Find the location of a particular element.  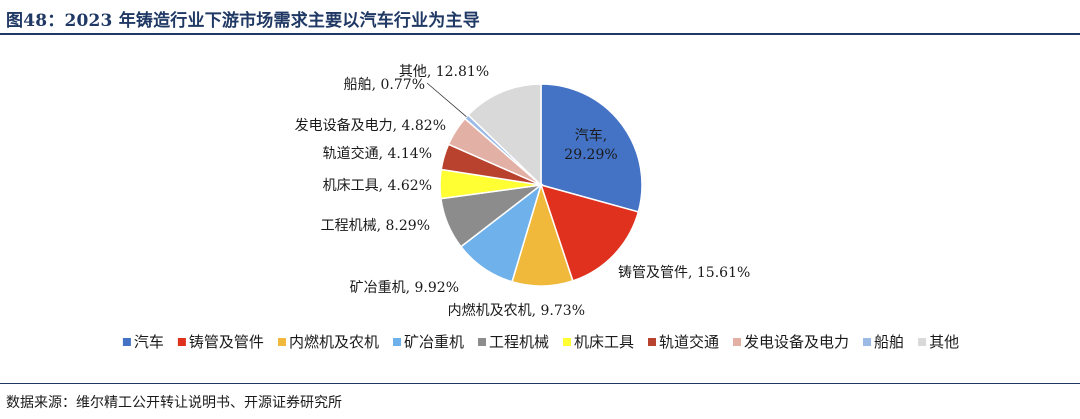

legend-item: 发电设备及电力 is located at coordinates (791, 342).